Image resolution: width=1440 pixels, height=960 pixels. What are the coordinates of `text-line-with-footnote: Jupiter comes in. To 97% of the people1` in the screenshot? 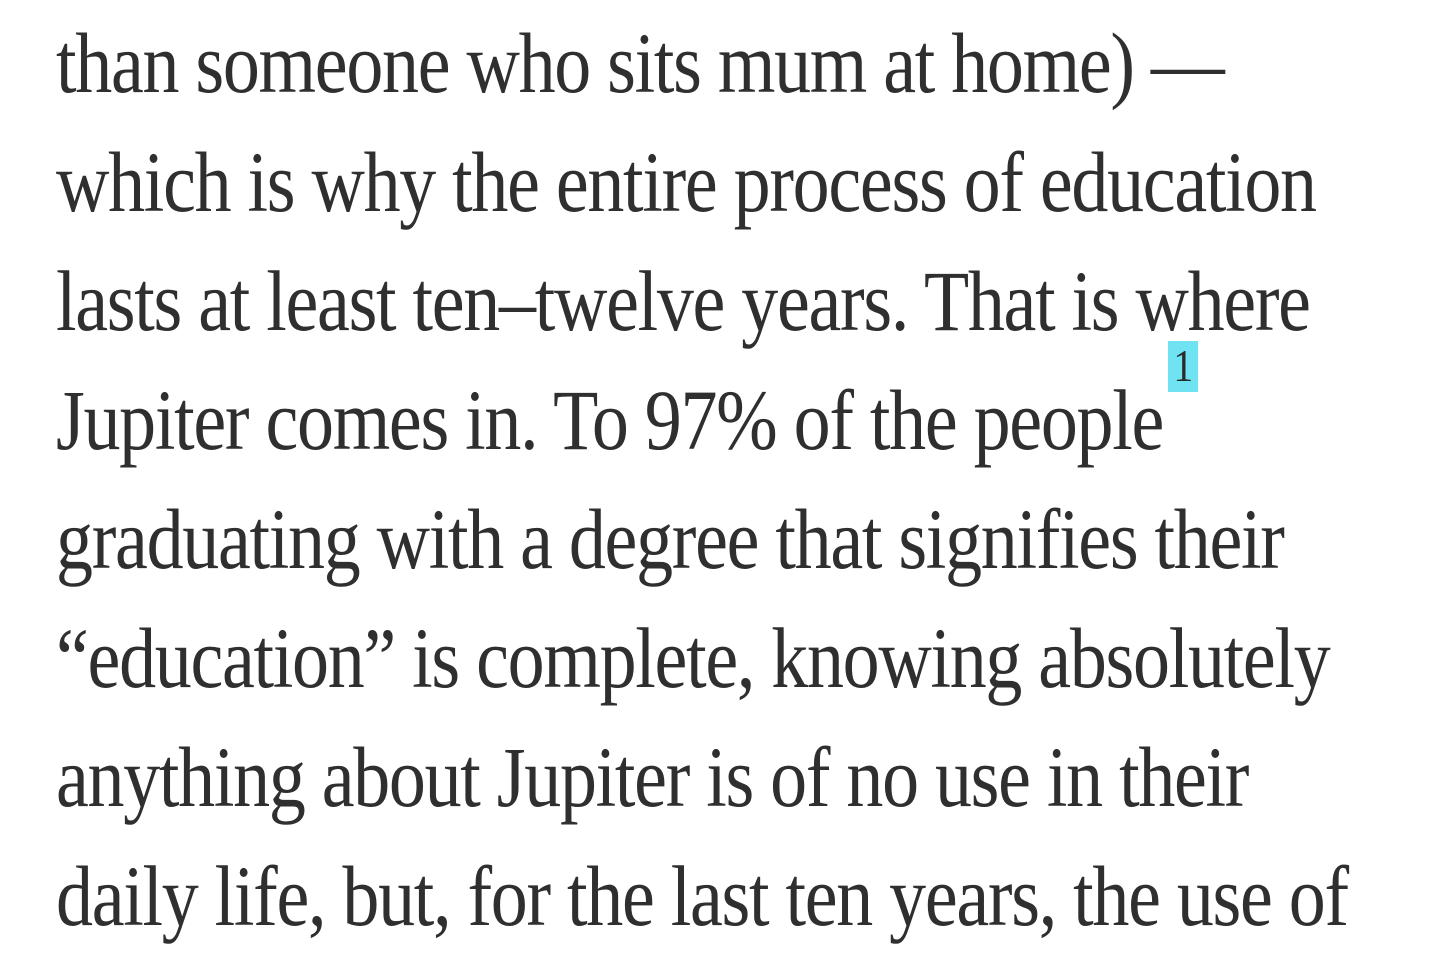 It's located at (627, 402).